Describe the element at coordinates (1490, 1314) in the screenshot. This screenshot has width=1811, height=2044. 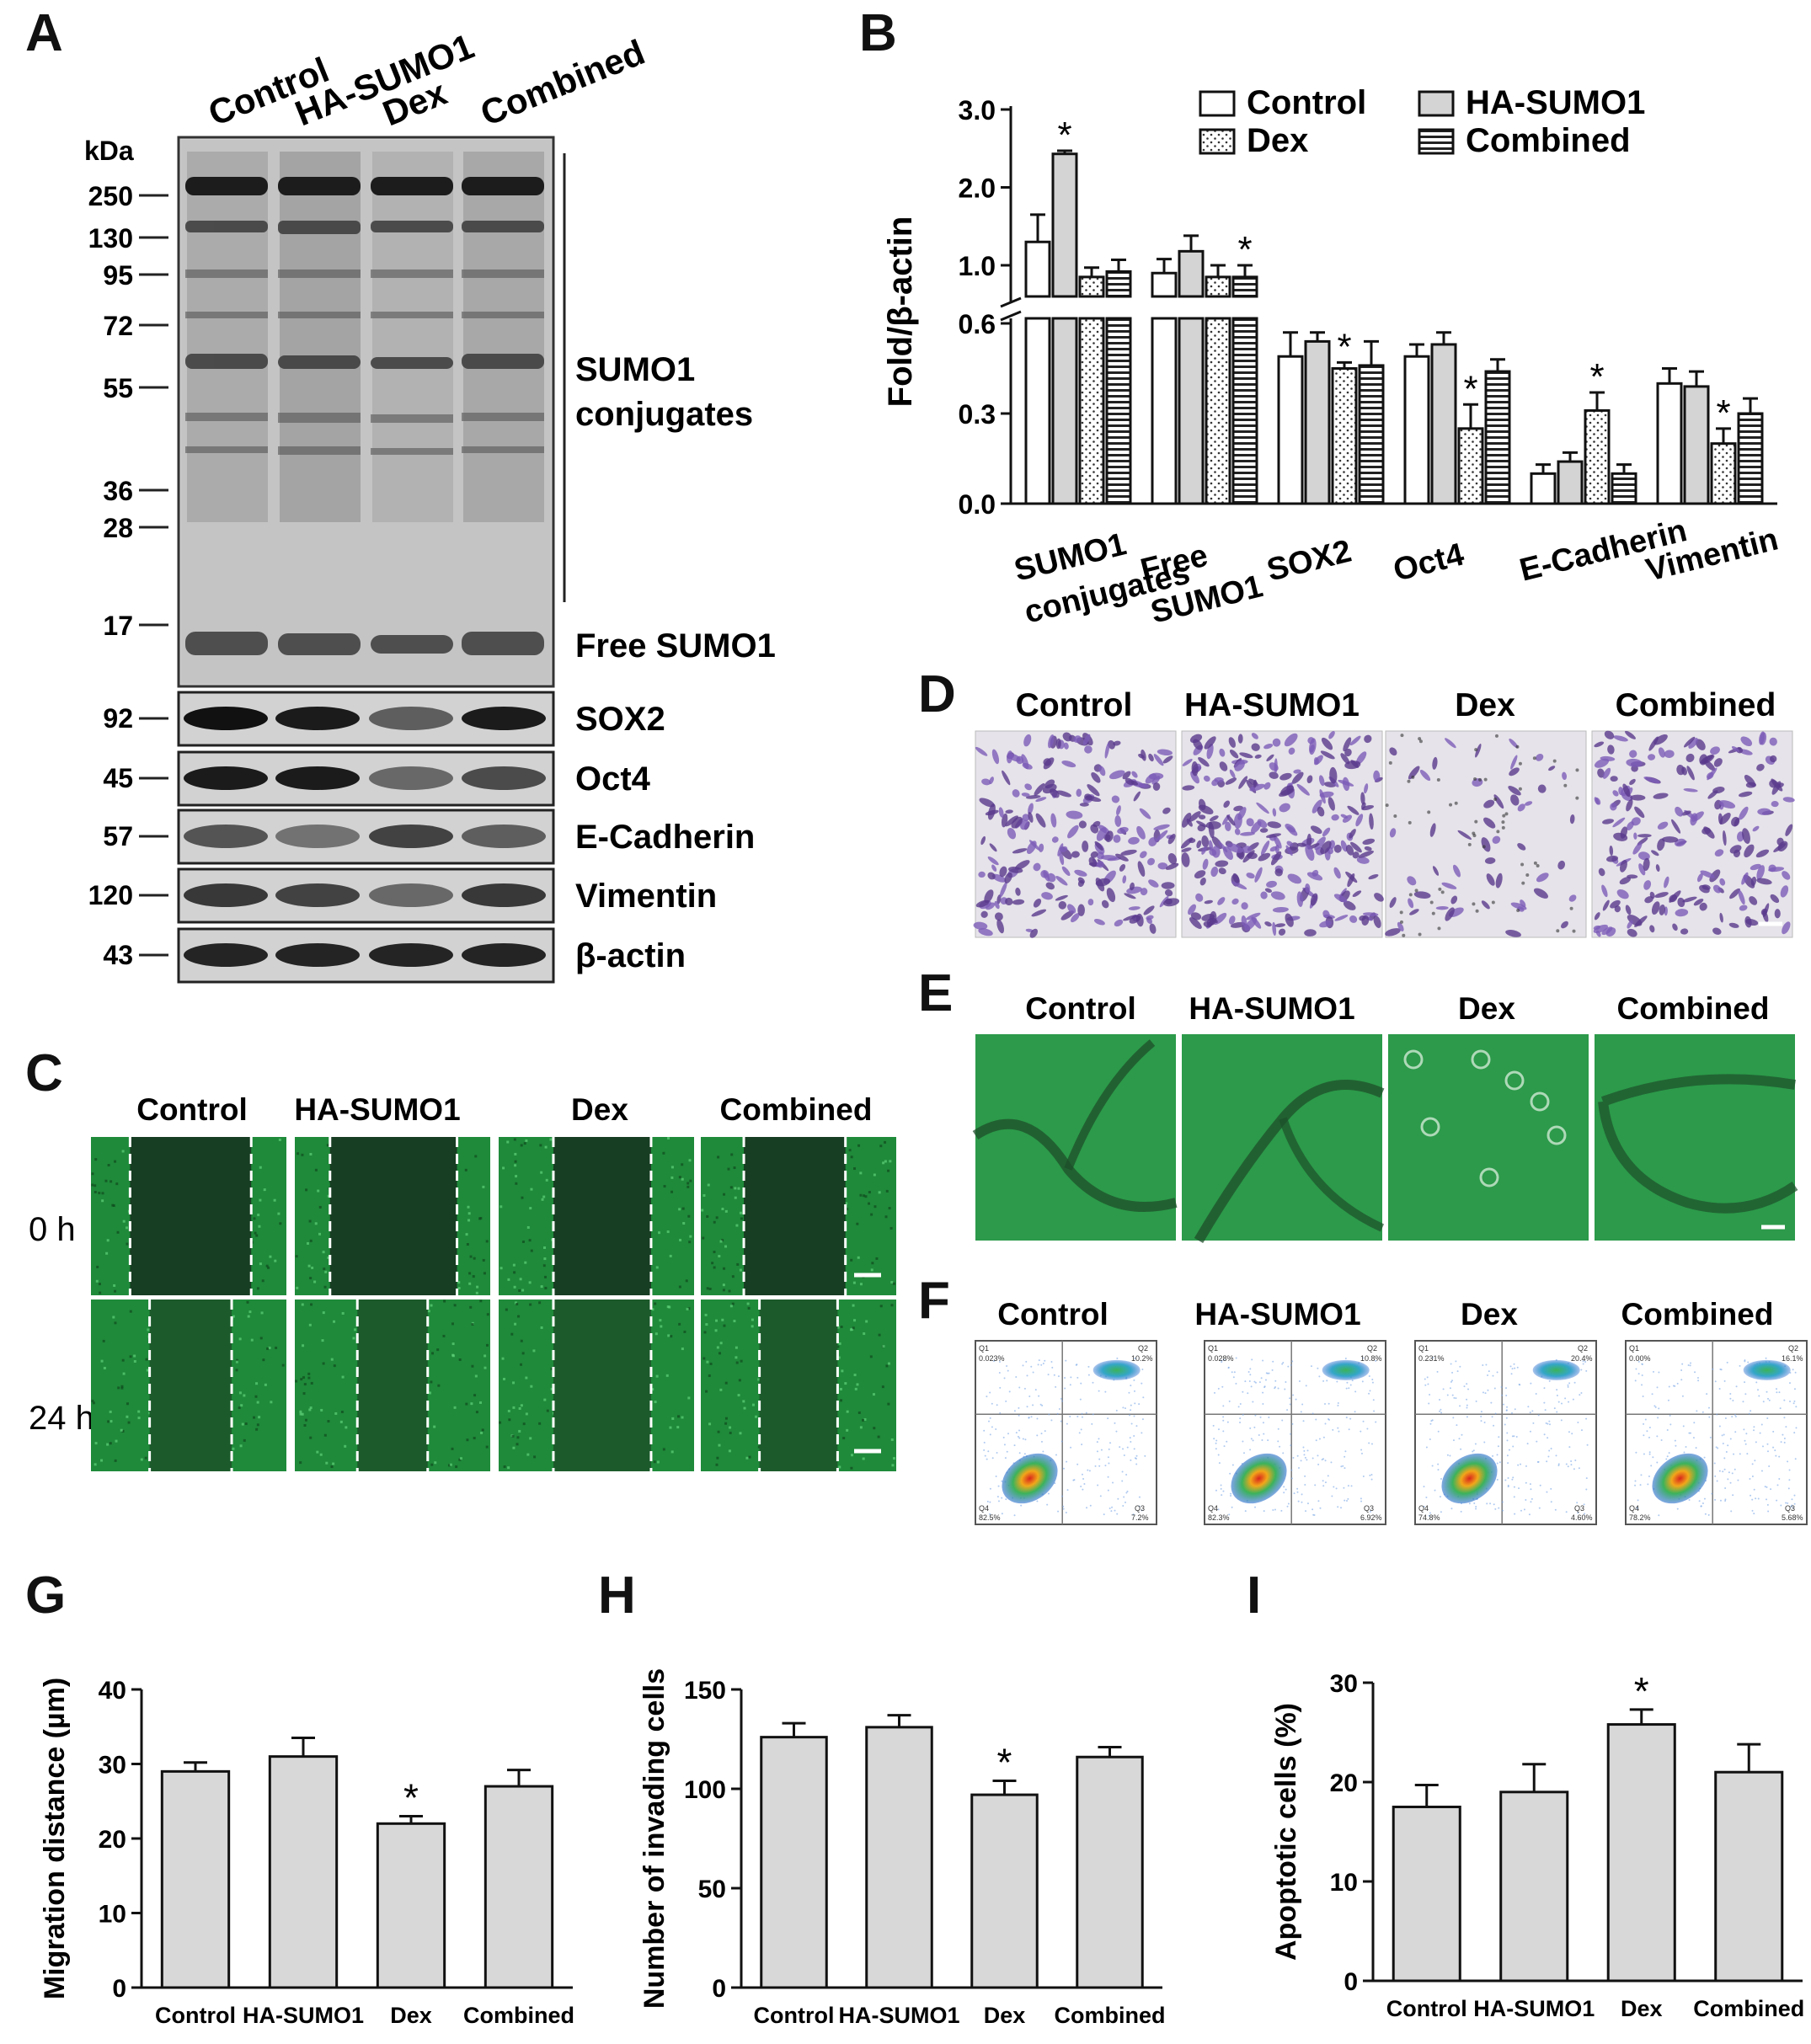
I see `flow-header-dex: Dex` at that location.